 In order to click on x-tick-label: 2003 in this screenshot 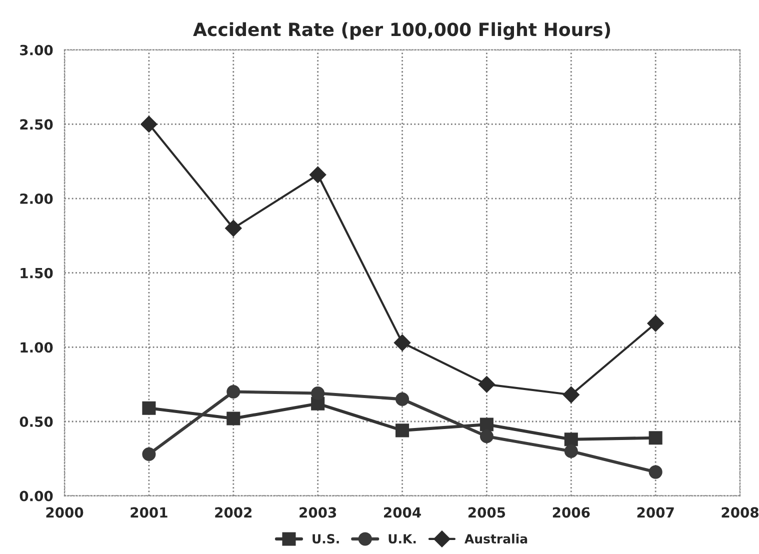, I will do `click(318, 512)`.